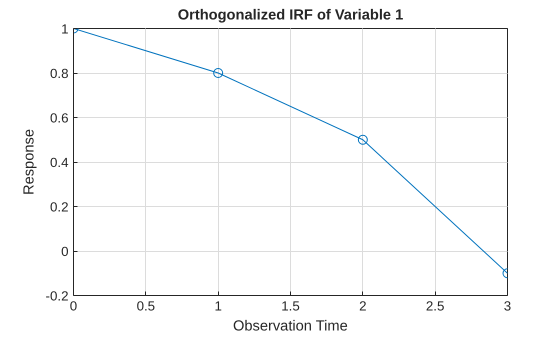 This screenshot has height=337, width=560. What do you see at coordinates (65, 29) in the screenshot?
I see `y-tick-label: 1` at bounding box center [65, 29].